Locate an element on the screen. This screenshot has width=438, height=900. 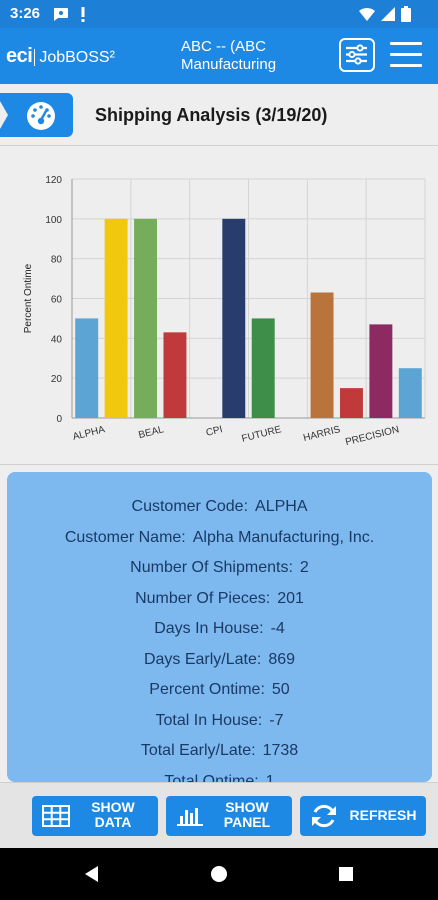
page-title: Shipping Analysis (3/19/20) is located at coordinates (211, 115).